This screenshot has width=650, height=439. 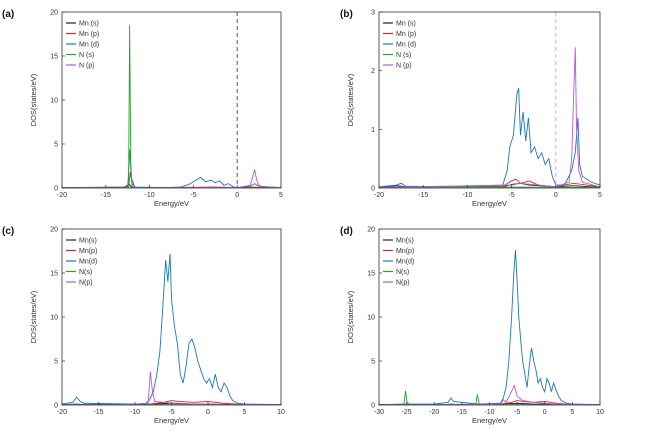 What do you see at coordinates (373, 71) in the screenshot?
I see `y-tick-label: 2` at bounding box center [373, 71].